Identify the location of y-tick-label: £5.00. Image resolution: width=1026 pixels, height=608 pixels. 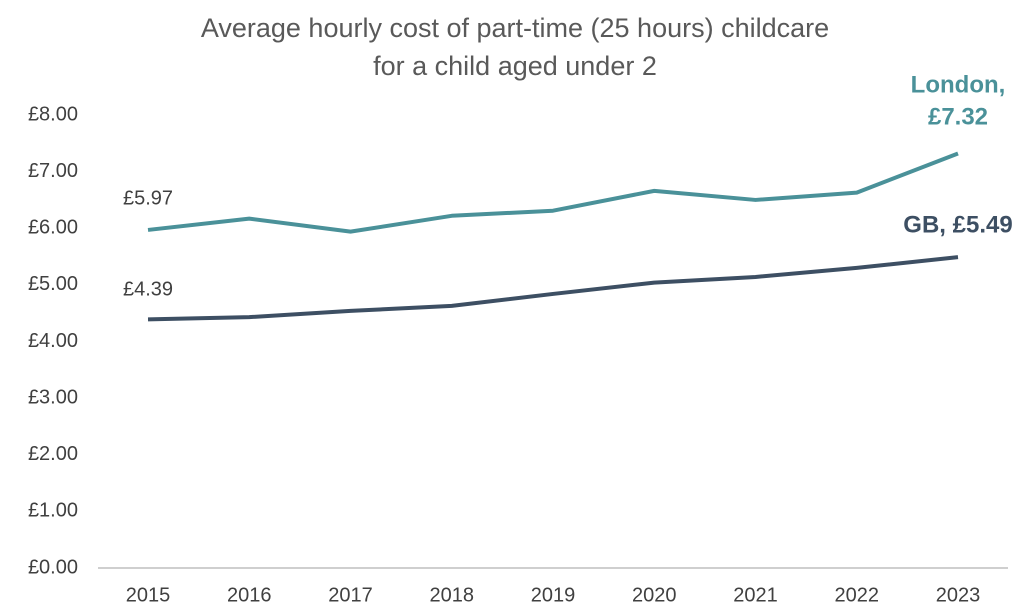
(53, 284).